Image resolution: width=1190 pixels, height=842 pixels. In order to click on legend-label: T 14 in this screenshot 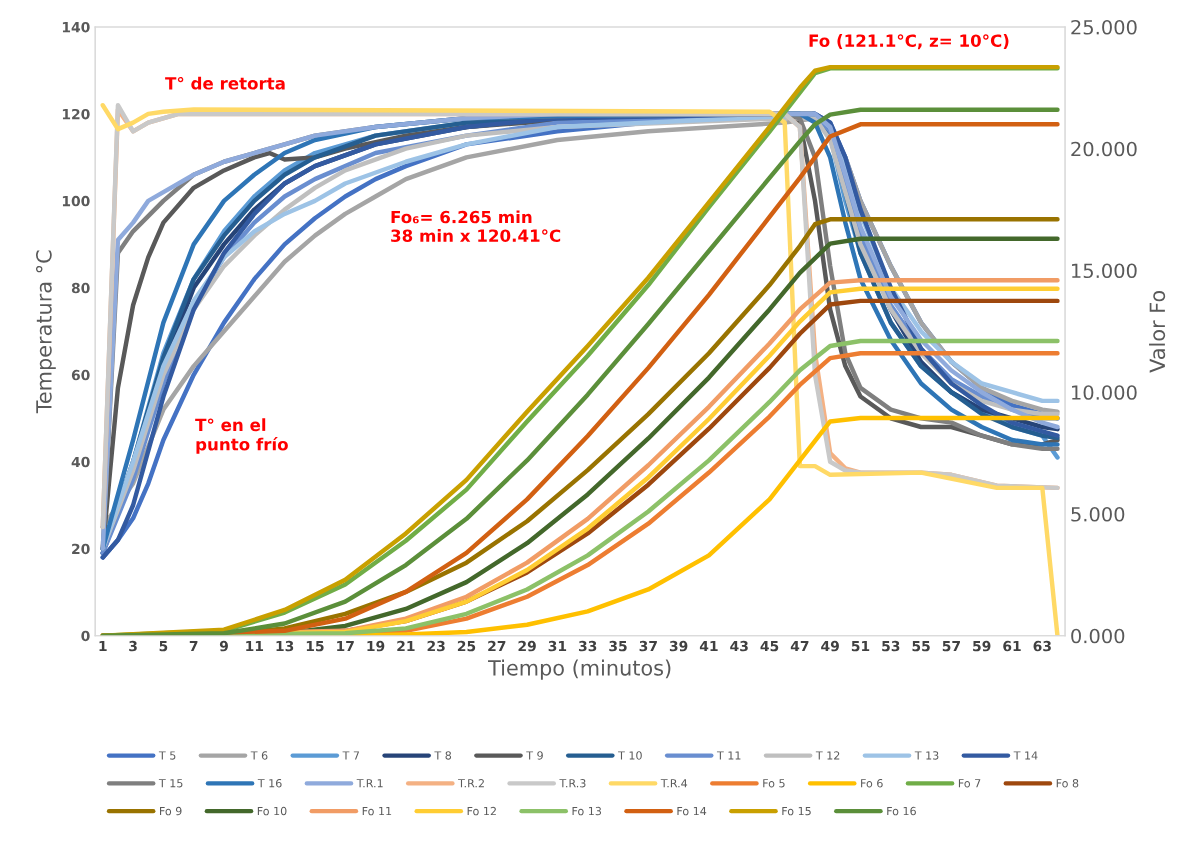, I will do `click(1025, 755)`.